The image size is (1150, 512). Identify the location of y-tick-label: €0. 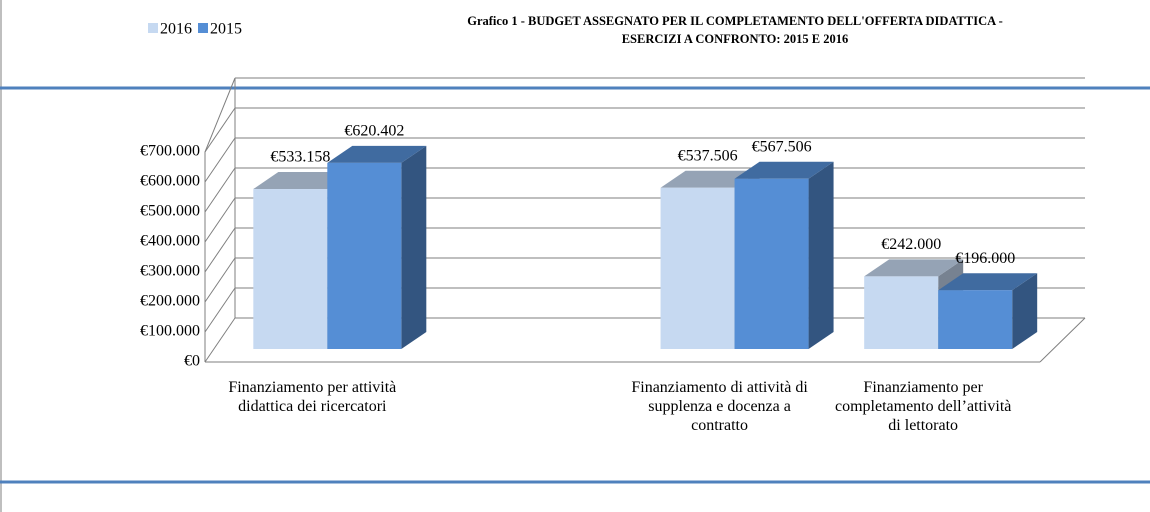
(192, 361).